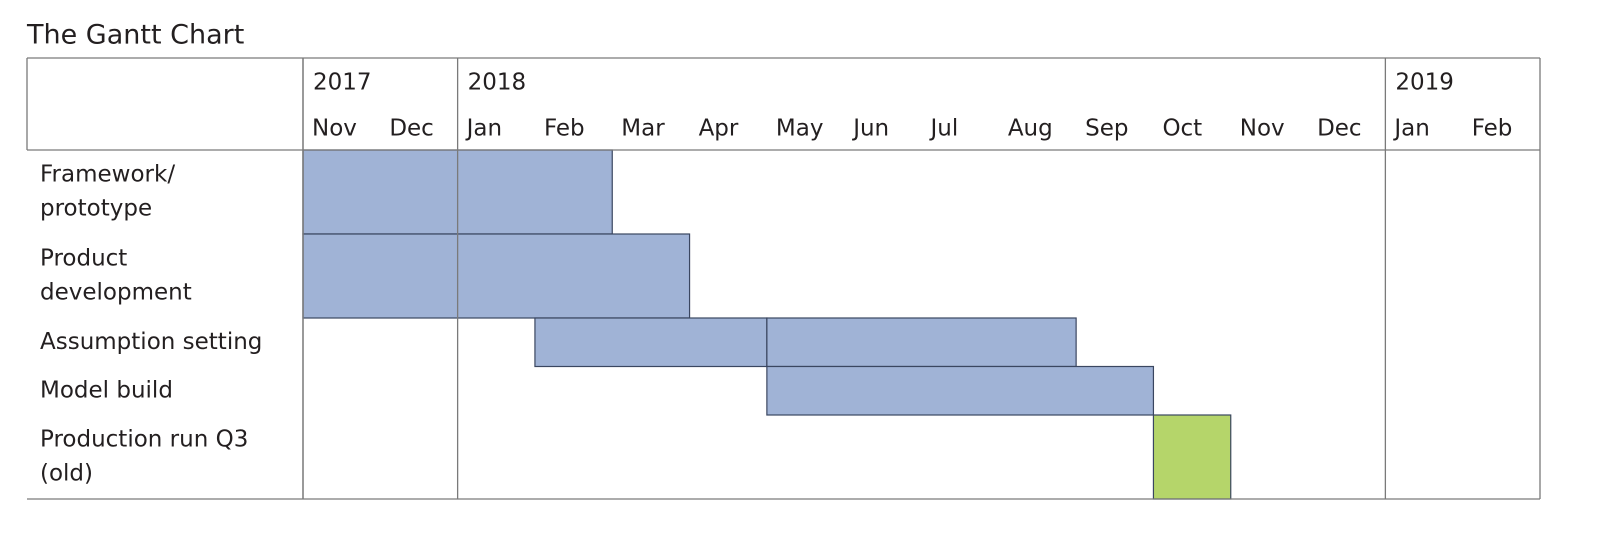 Image resolution: width=1600 pixels, height=547 pixels. Describe the element at coordinates (1424, 83) in the screenshot. I see `year-label: 2019` at that location.